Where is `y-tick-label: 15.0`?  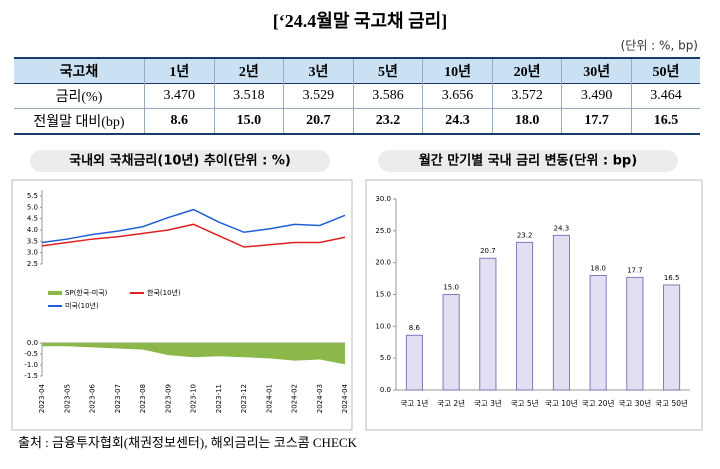 y-tick-label: 15.0 is located at coordinates (383, 295).